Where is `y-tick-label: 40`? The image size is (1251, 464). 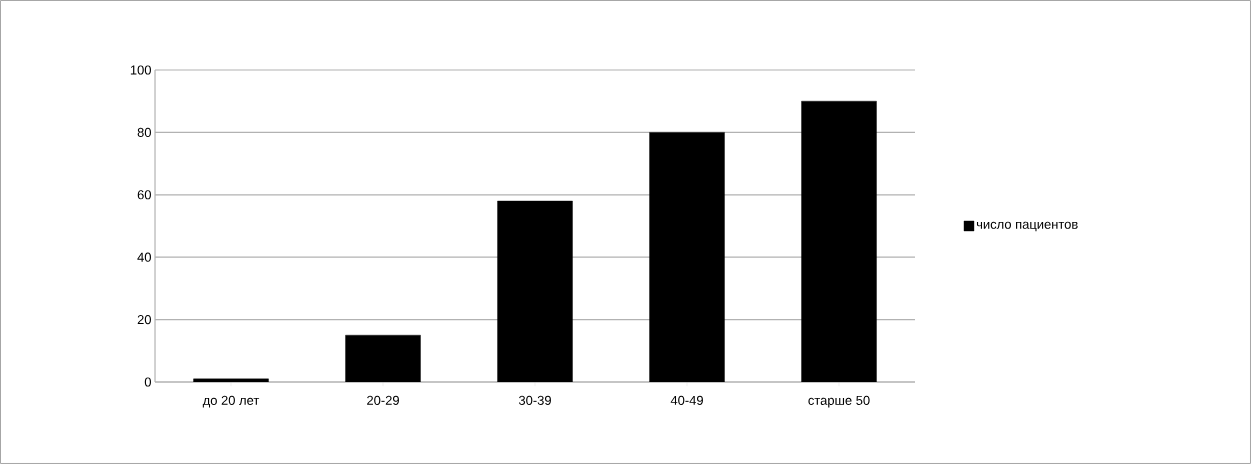 y-tick-label: 40 is located at coordinates (144, 257).